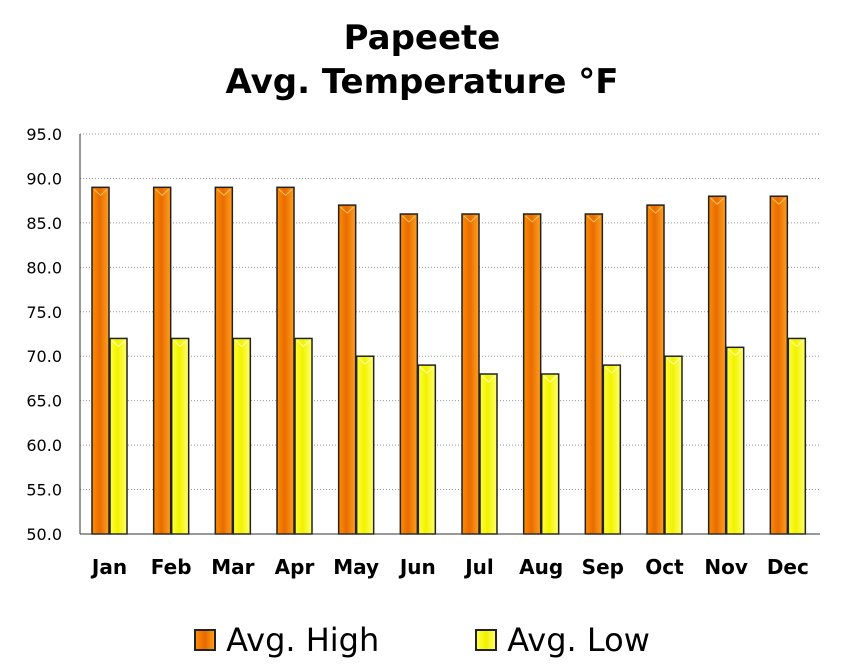 The height and width of the screenshot is (668, 844). What do you see at coordinates (44, 334) in the screenshot?
I see `y-axis-ticks: 50.0 55.0 60.0 65.0 70.0 75.0 80.0 85.0 90.0 95.0` at bounding box center [44, 334].